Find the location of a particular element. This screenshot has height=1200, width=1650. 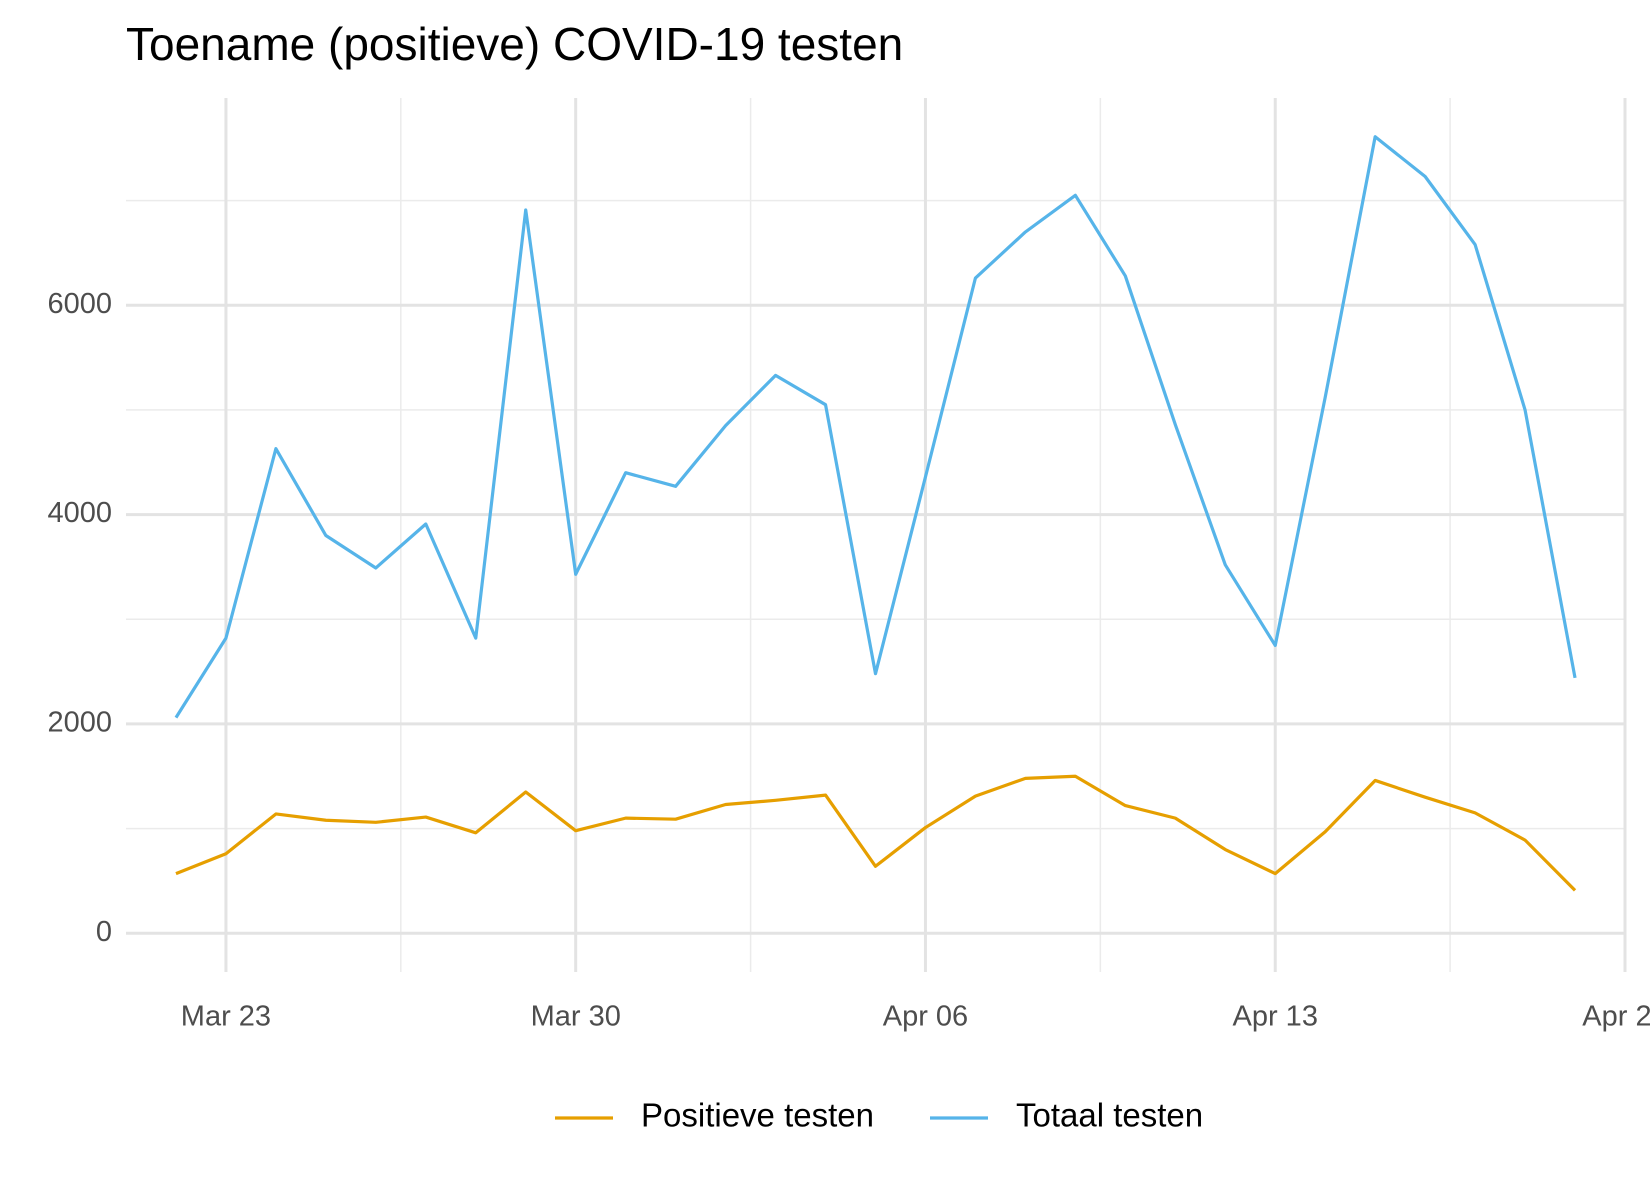

chart-title: Toename (positieve) COVID-19 testen is located at coordinates (514, 44).